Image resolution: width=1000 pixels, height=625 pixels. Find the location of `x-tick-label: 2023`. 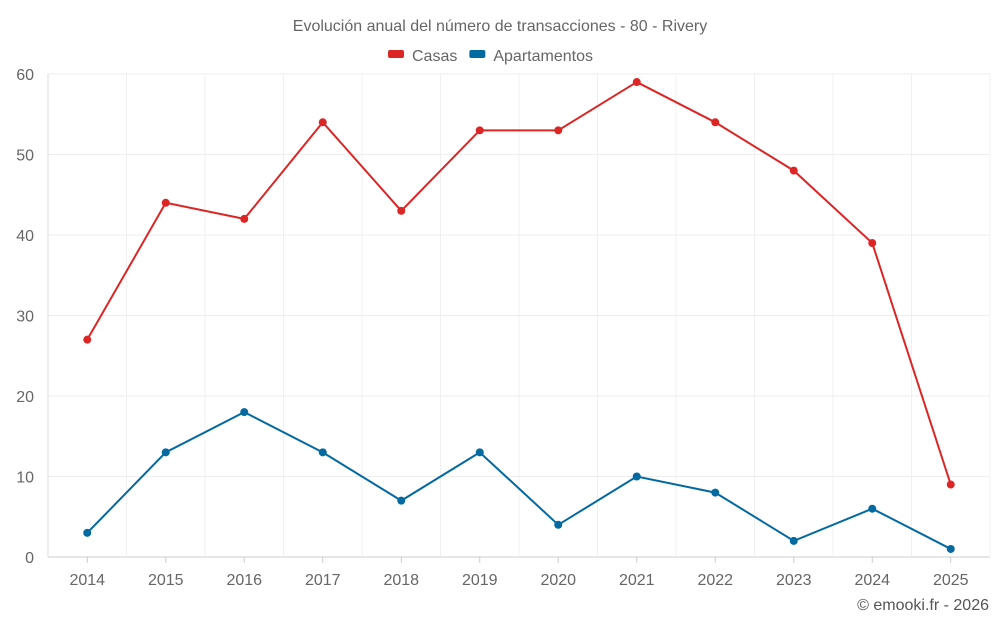

x-tick-label: 2023 is located at coordinates (794, 580).